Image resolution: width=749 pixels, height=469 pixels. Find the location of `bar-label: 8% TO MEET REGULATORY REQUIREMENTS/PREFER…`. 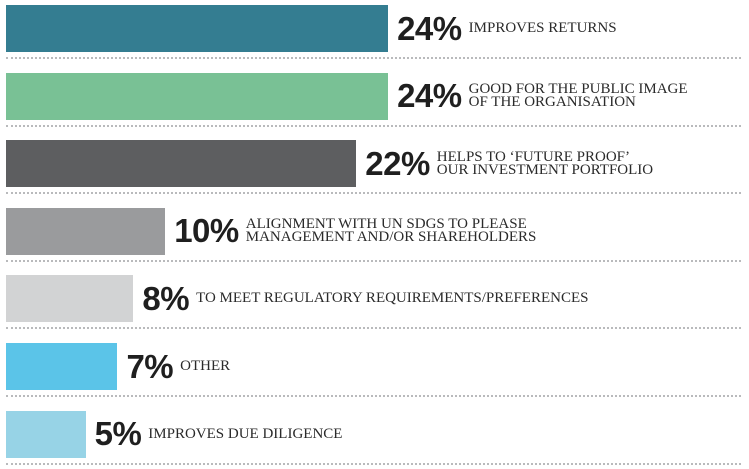

bar-label: 8% TO MEET REGULATORY REQUIREMENTS/PREFER… is located at coordinates (365, 298).